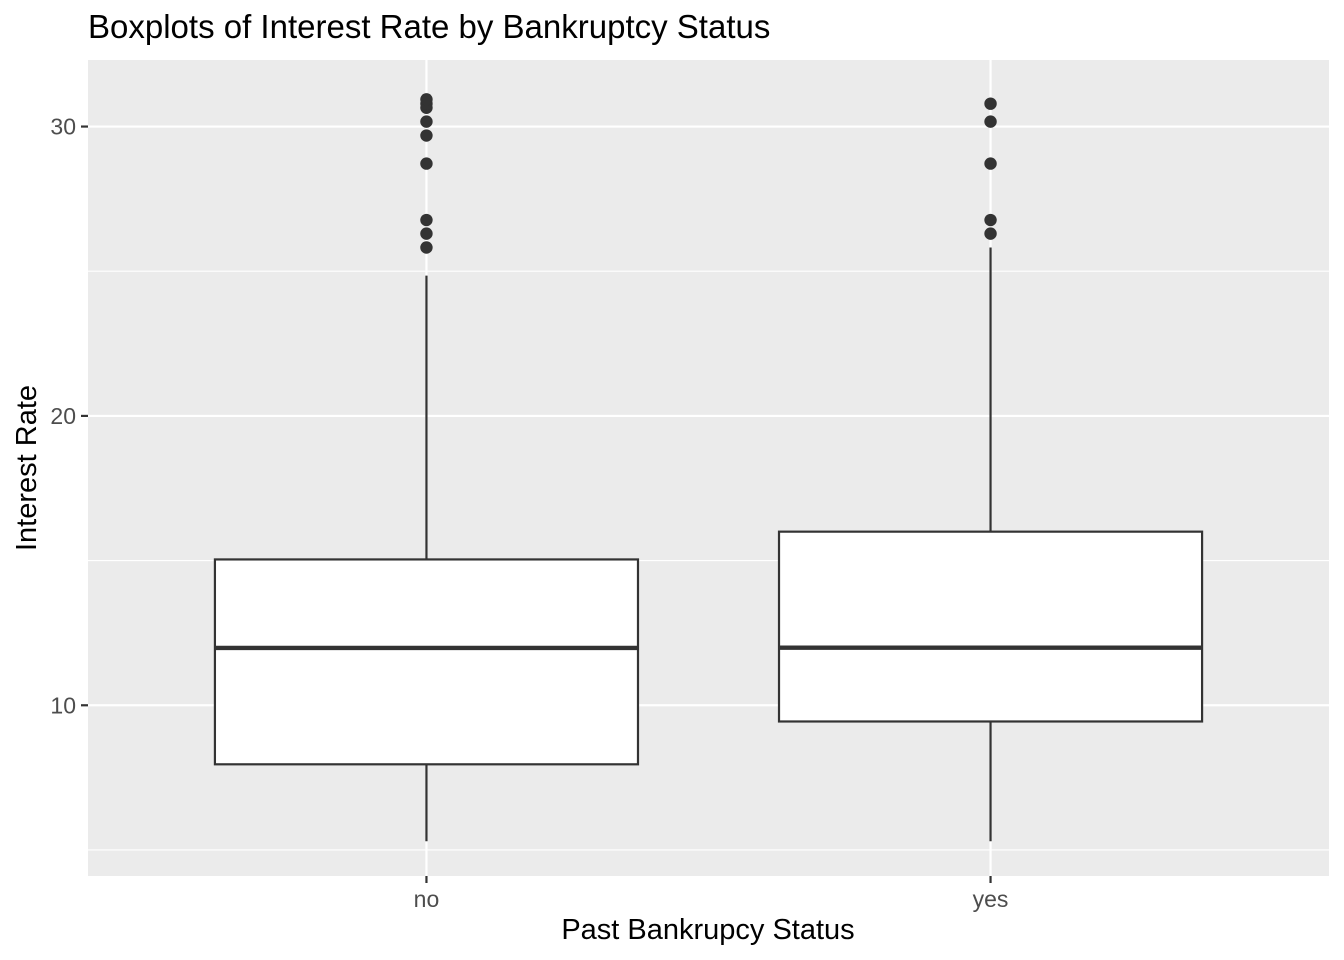  Describe the element at coordinates (63, 705) in the screenshot. I see `y-tick-label: 10` at that location.